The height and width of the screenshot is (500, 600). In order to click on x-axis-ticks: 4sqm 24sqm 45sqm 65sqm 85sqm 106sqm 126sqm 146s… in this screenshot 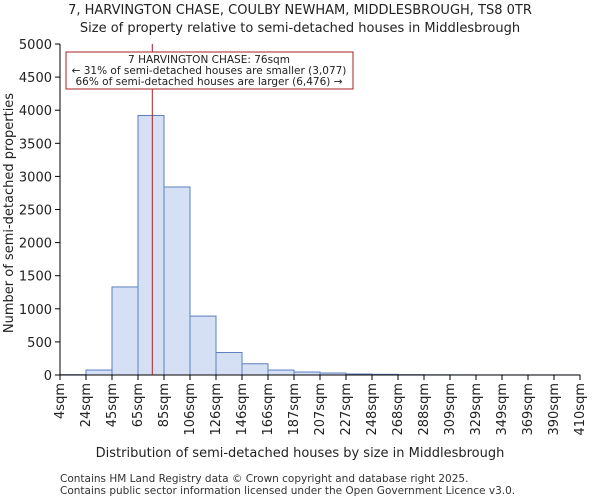, I will do `click(320, 405)`.